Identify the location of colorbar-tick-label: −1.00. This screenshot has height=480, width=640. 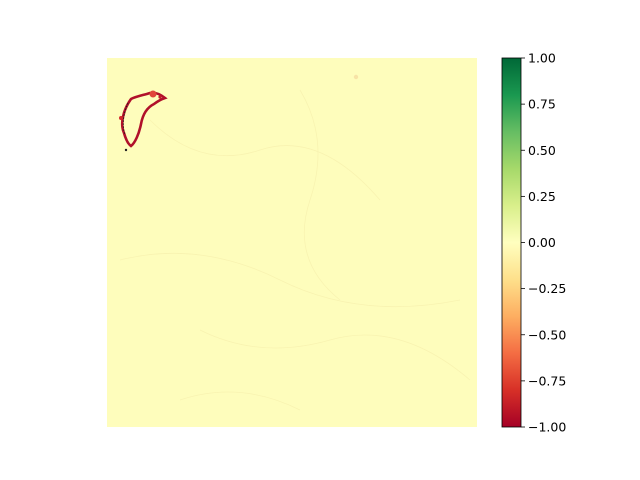
(547, 427).